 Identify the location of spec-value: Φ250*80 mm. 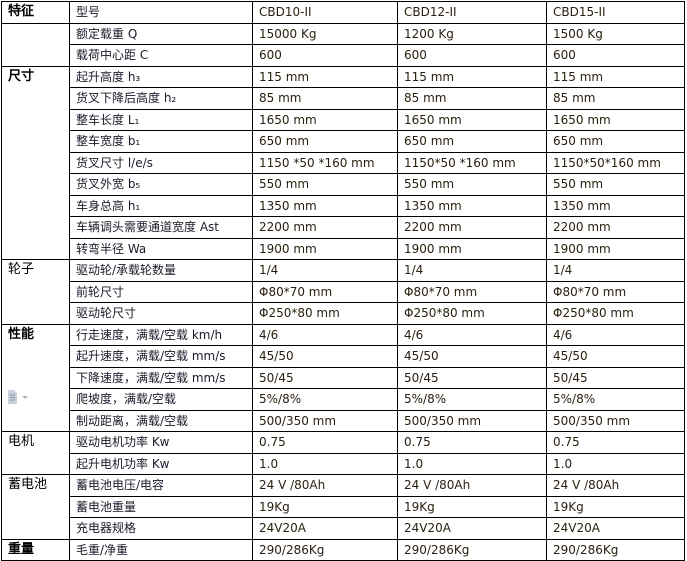
(325, 313).